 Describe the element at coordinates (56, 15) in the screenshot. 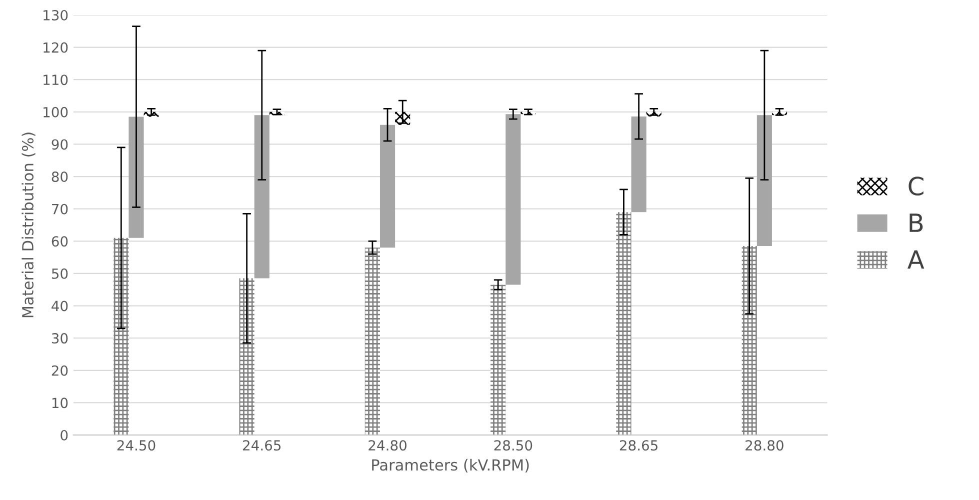

I see `y-tick-label: 130` at that location.